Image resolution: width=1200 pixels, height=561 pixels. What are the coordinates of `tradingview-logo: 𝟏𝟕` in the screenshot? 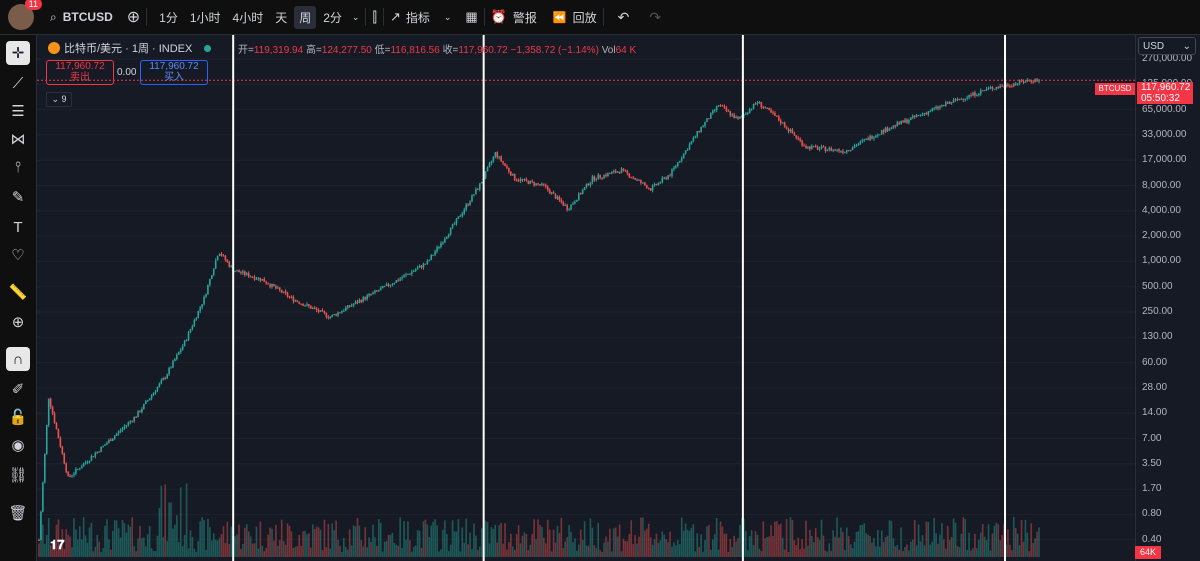 It's located at (57, 544).